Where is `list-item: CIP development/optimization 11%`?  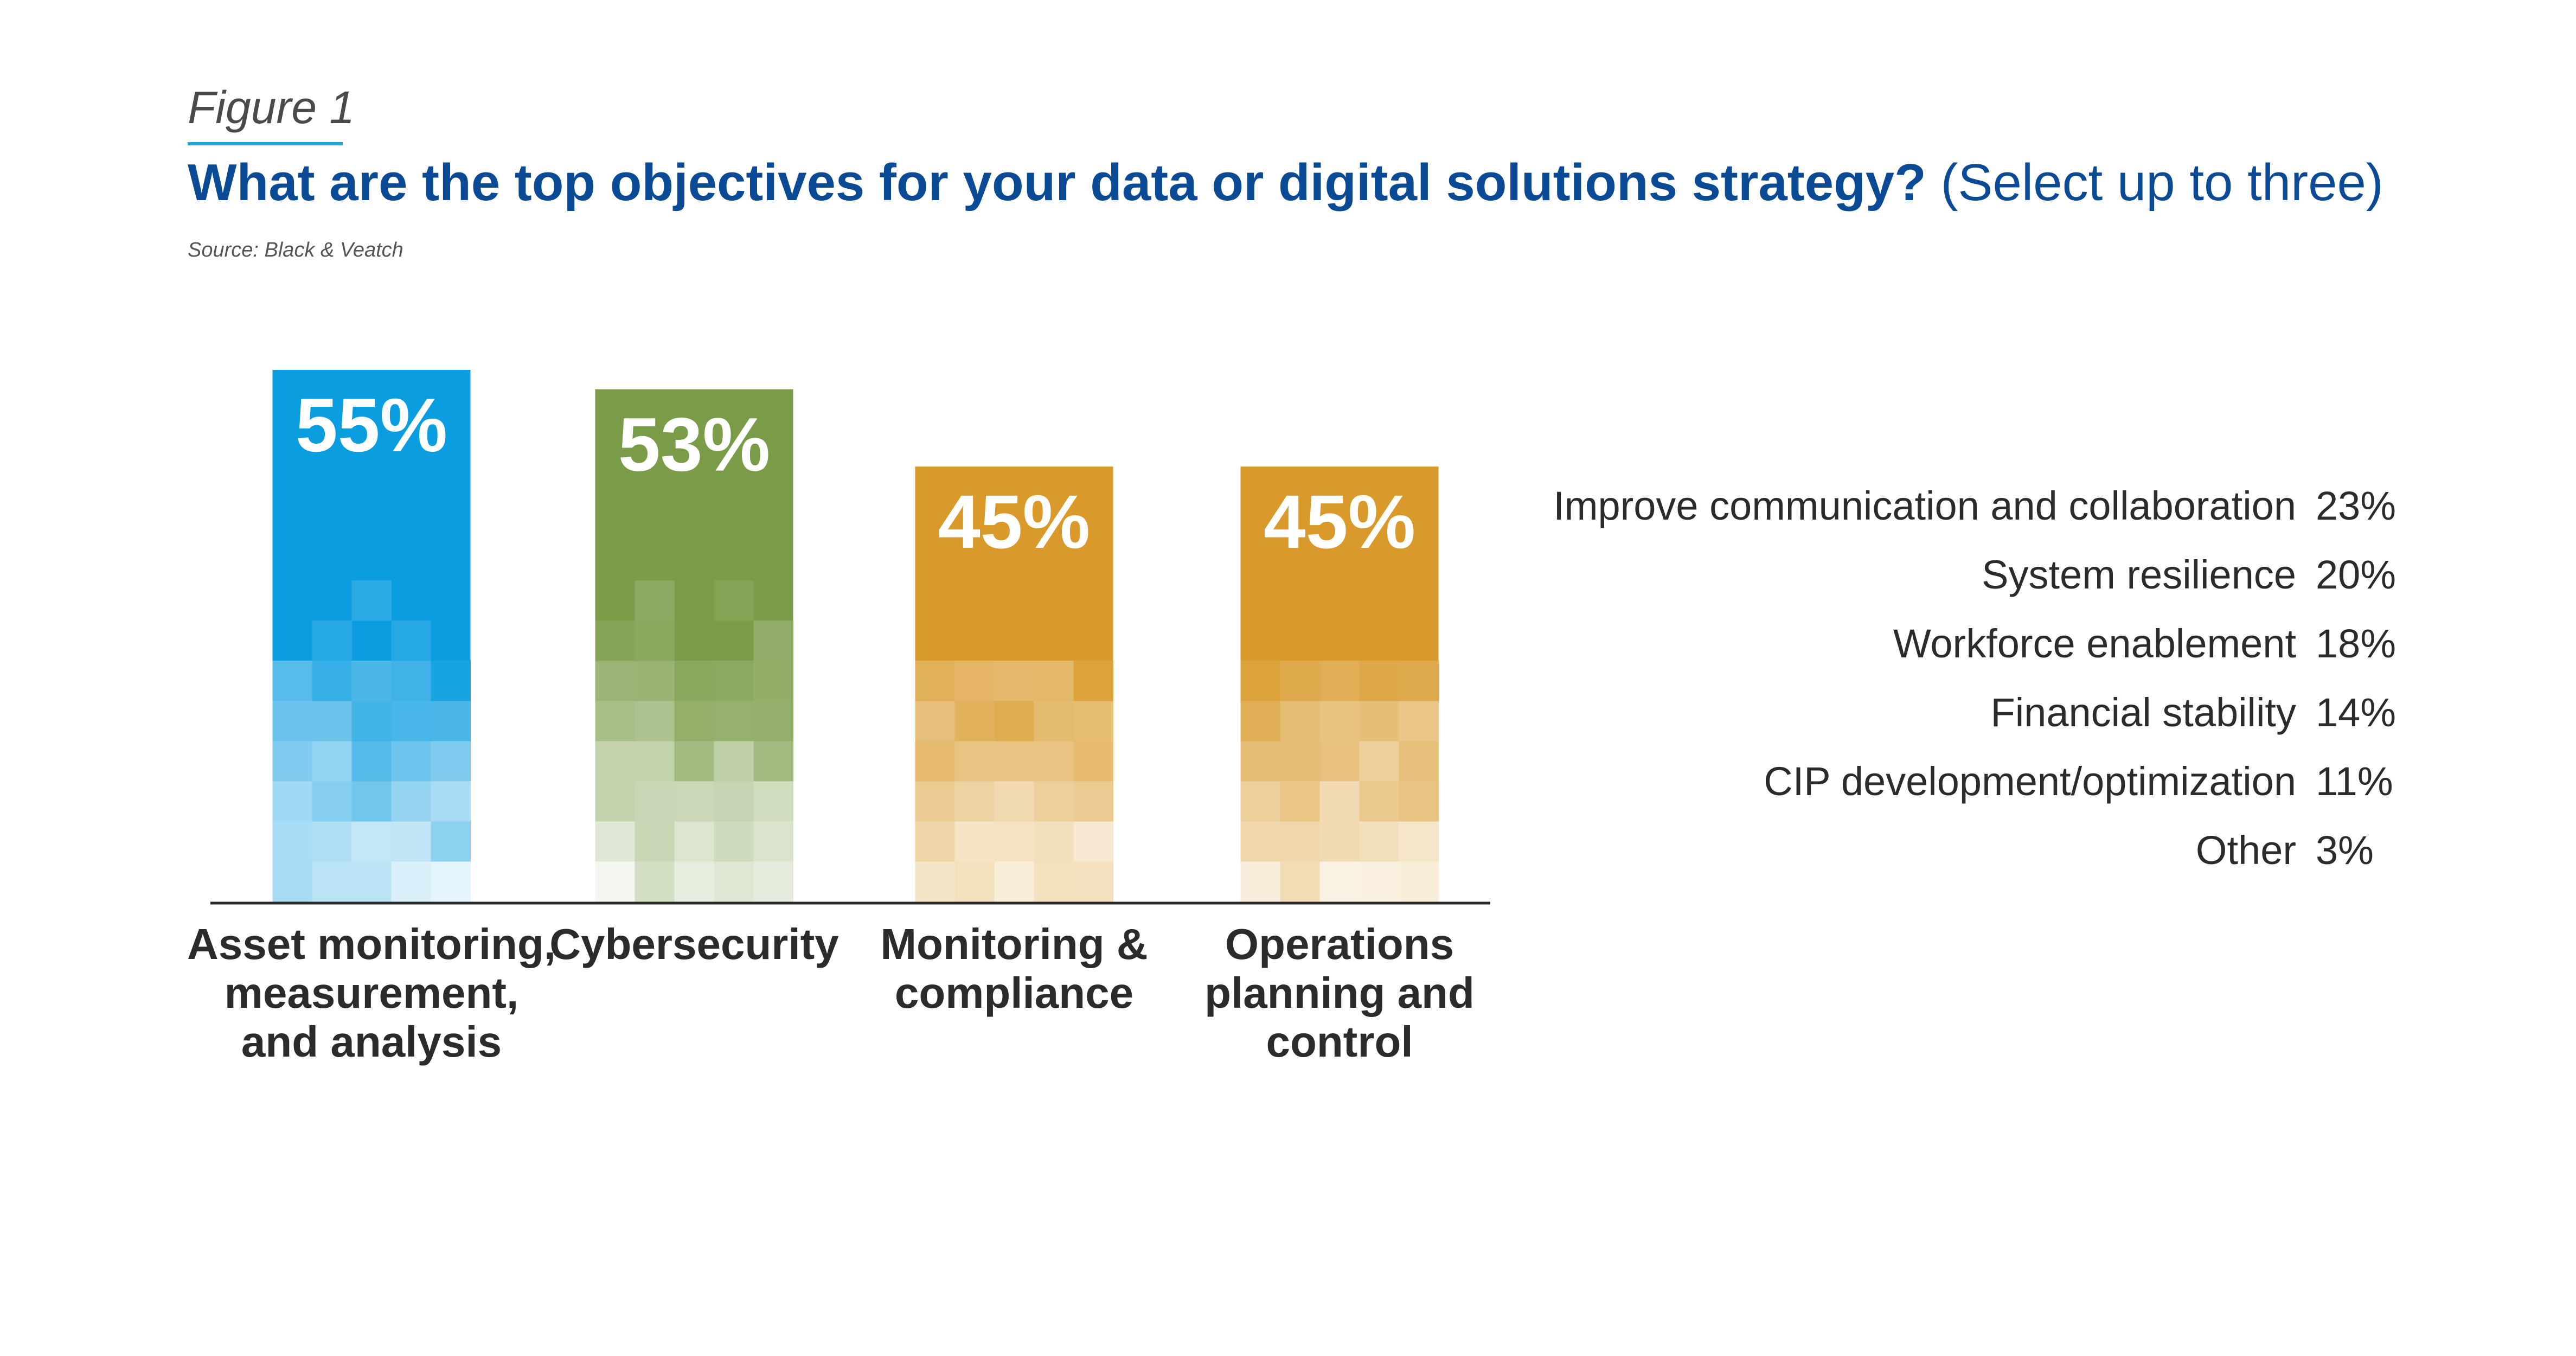 list-item: CIP development/optimization 11% is located at coordinates (1936, 792).